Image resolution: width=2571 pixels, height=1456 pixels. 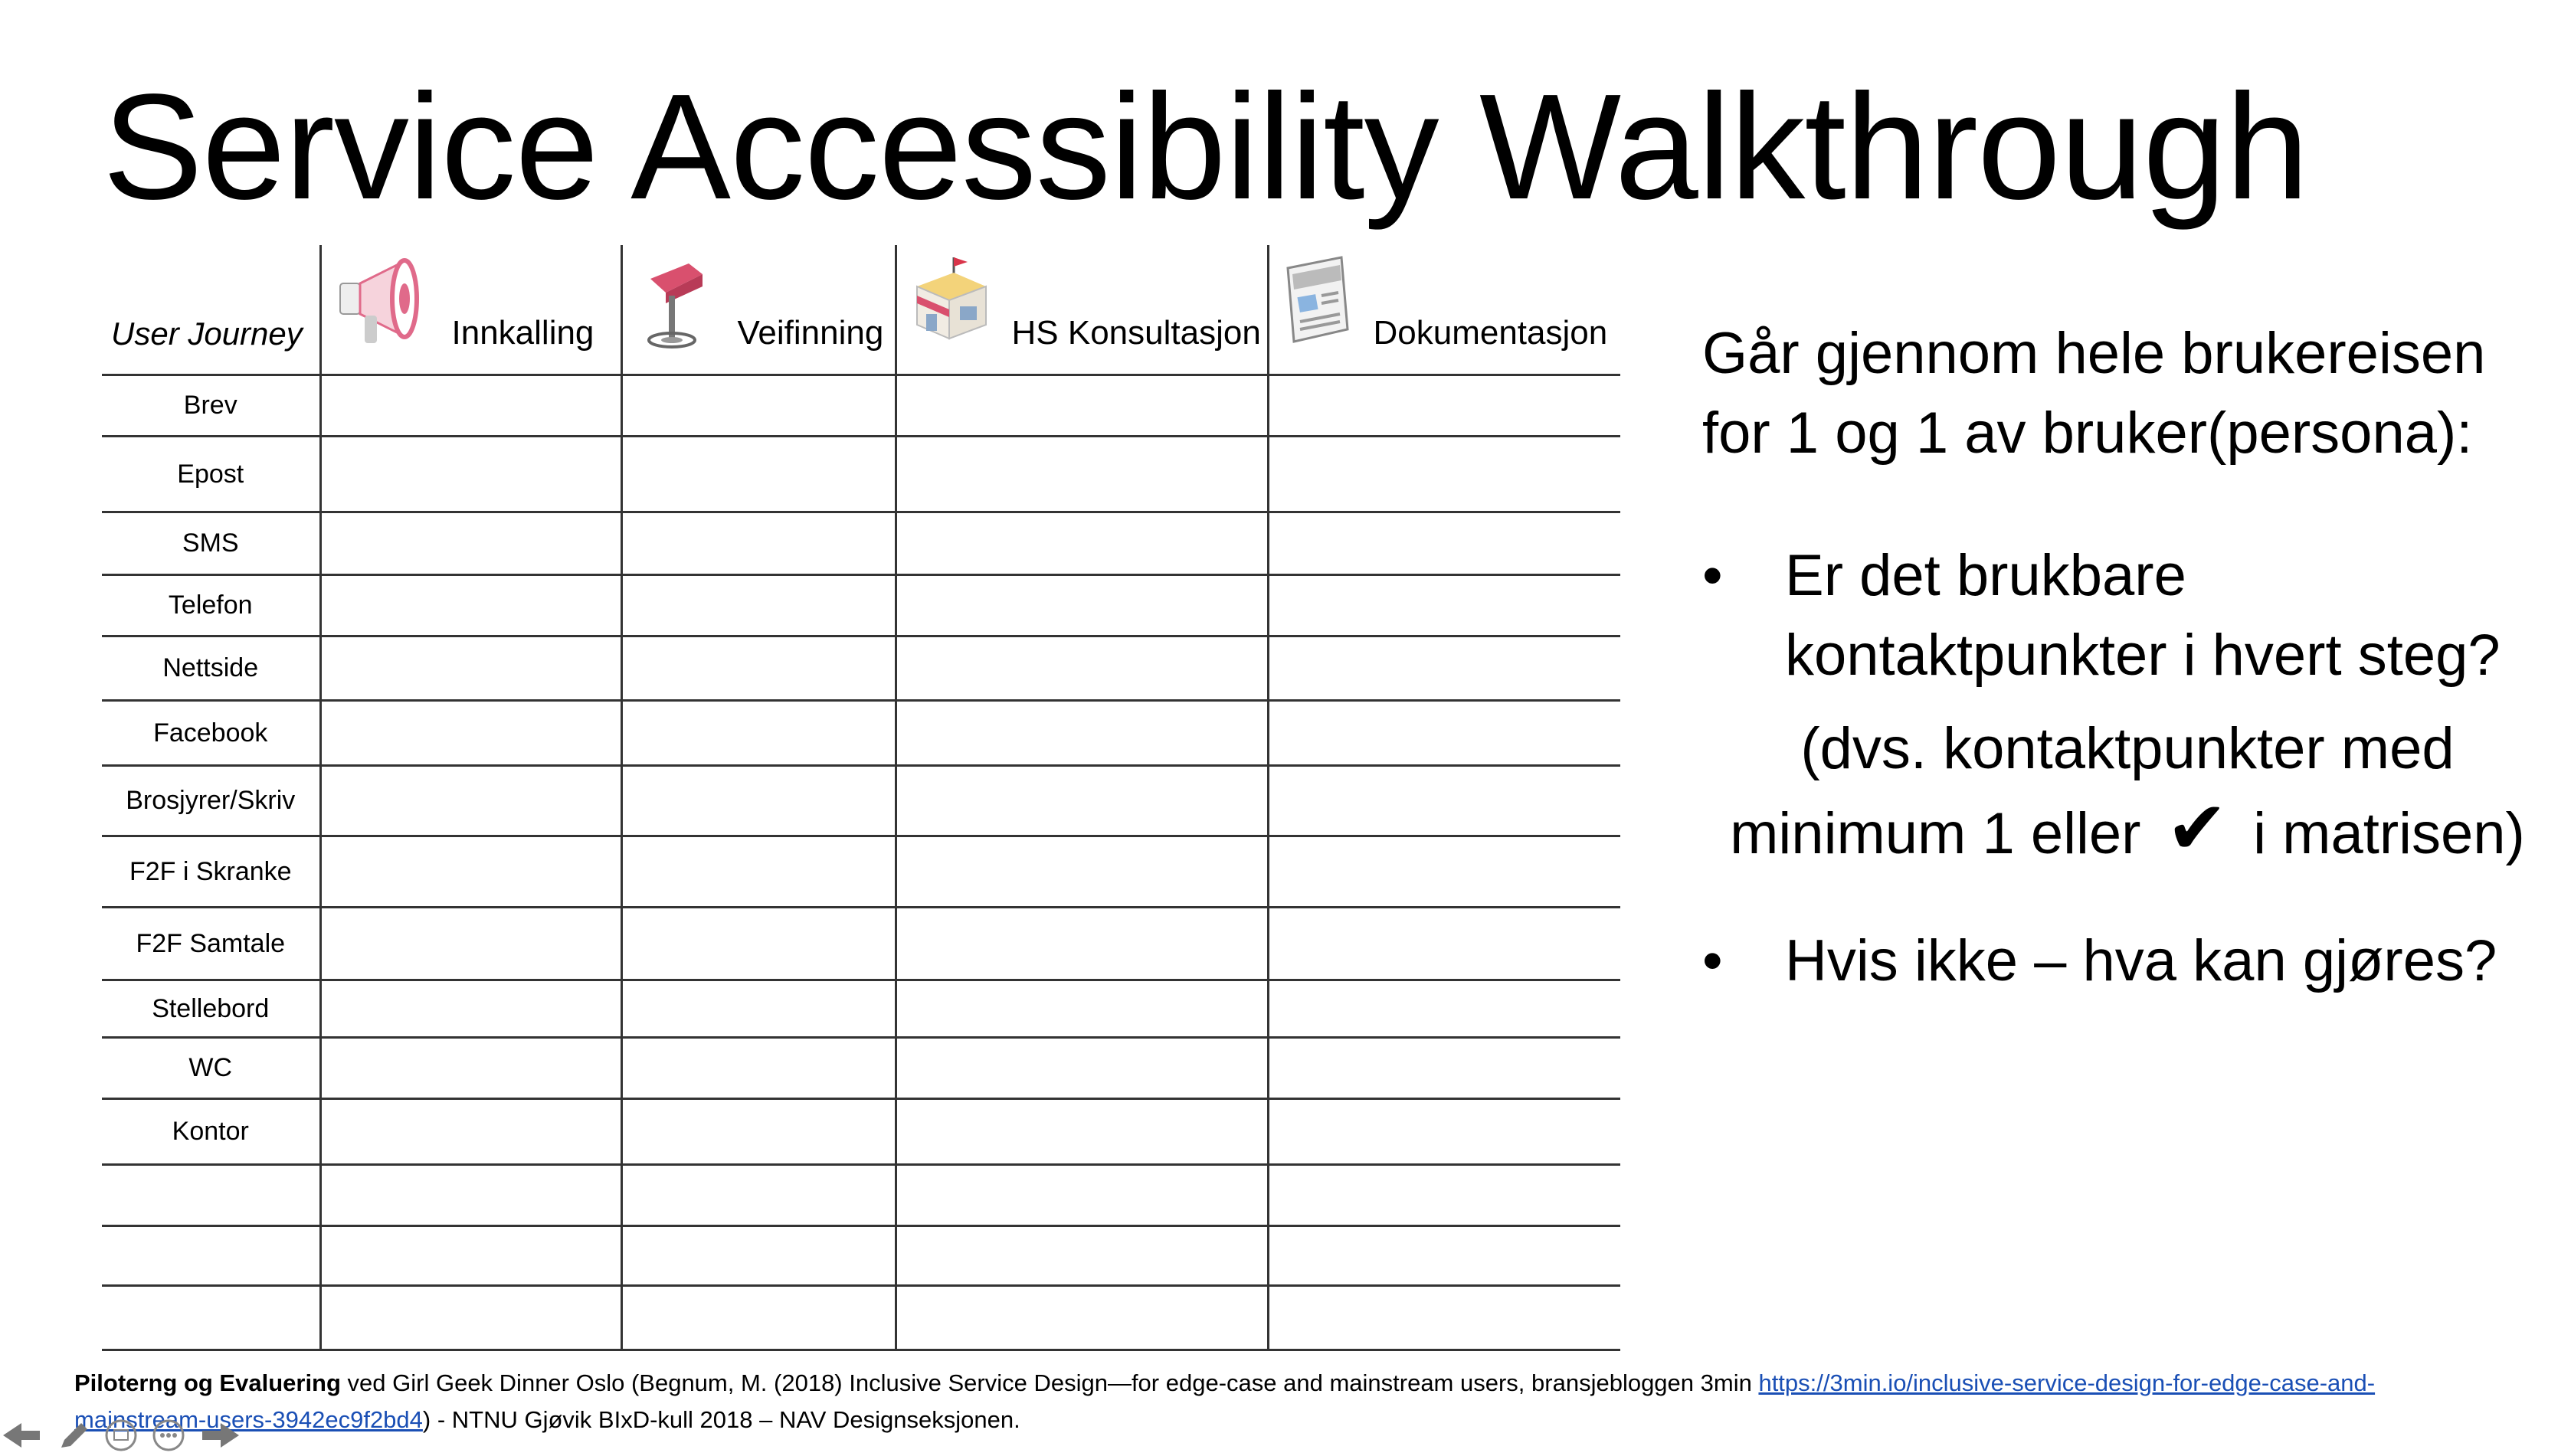 I want to click on row-label: Nettside, so click(x=211, y=669).